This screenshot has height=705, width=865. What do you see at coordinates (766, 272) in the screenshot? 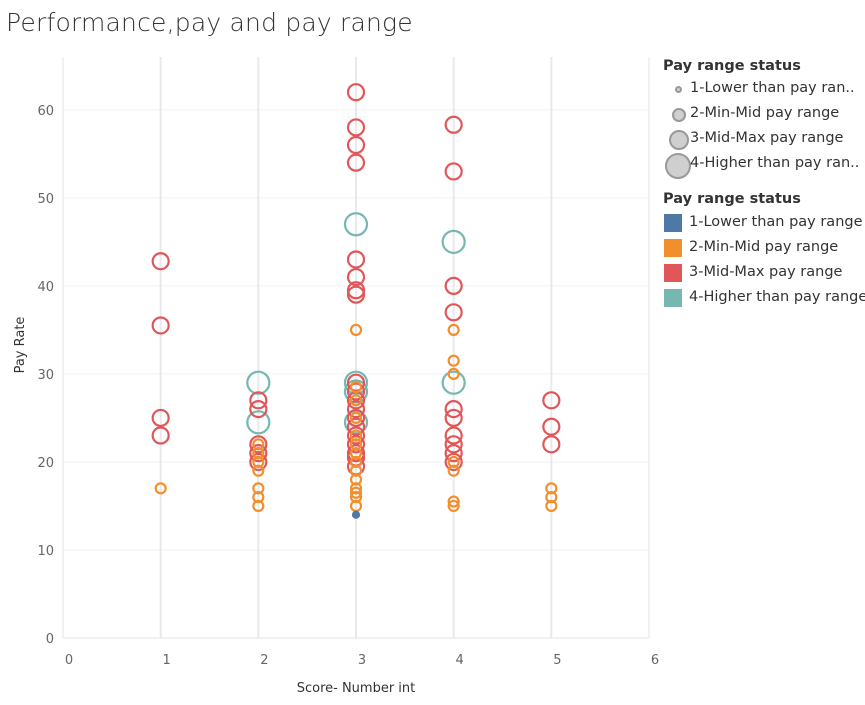
I see `color-legend-label: 3-Mid-Max pay range` at bounding box center [766, 272].